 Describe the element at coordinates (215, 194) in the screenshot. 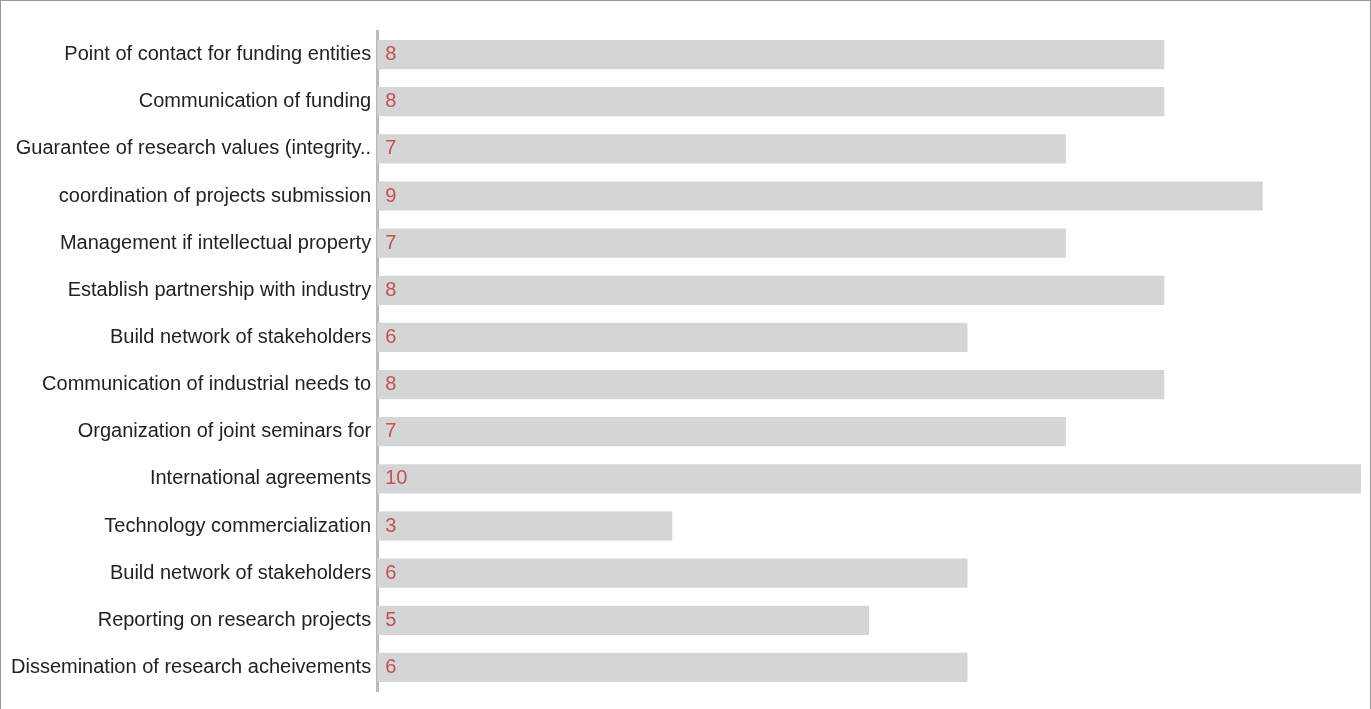

I see `y-tick-label: coordination of projects submission` at that location.